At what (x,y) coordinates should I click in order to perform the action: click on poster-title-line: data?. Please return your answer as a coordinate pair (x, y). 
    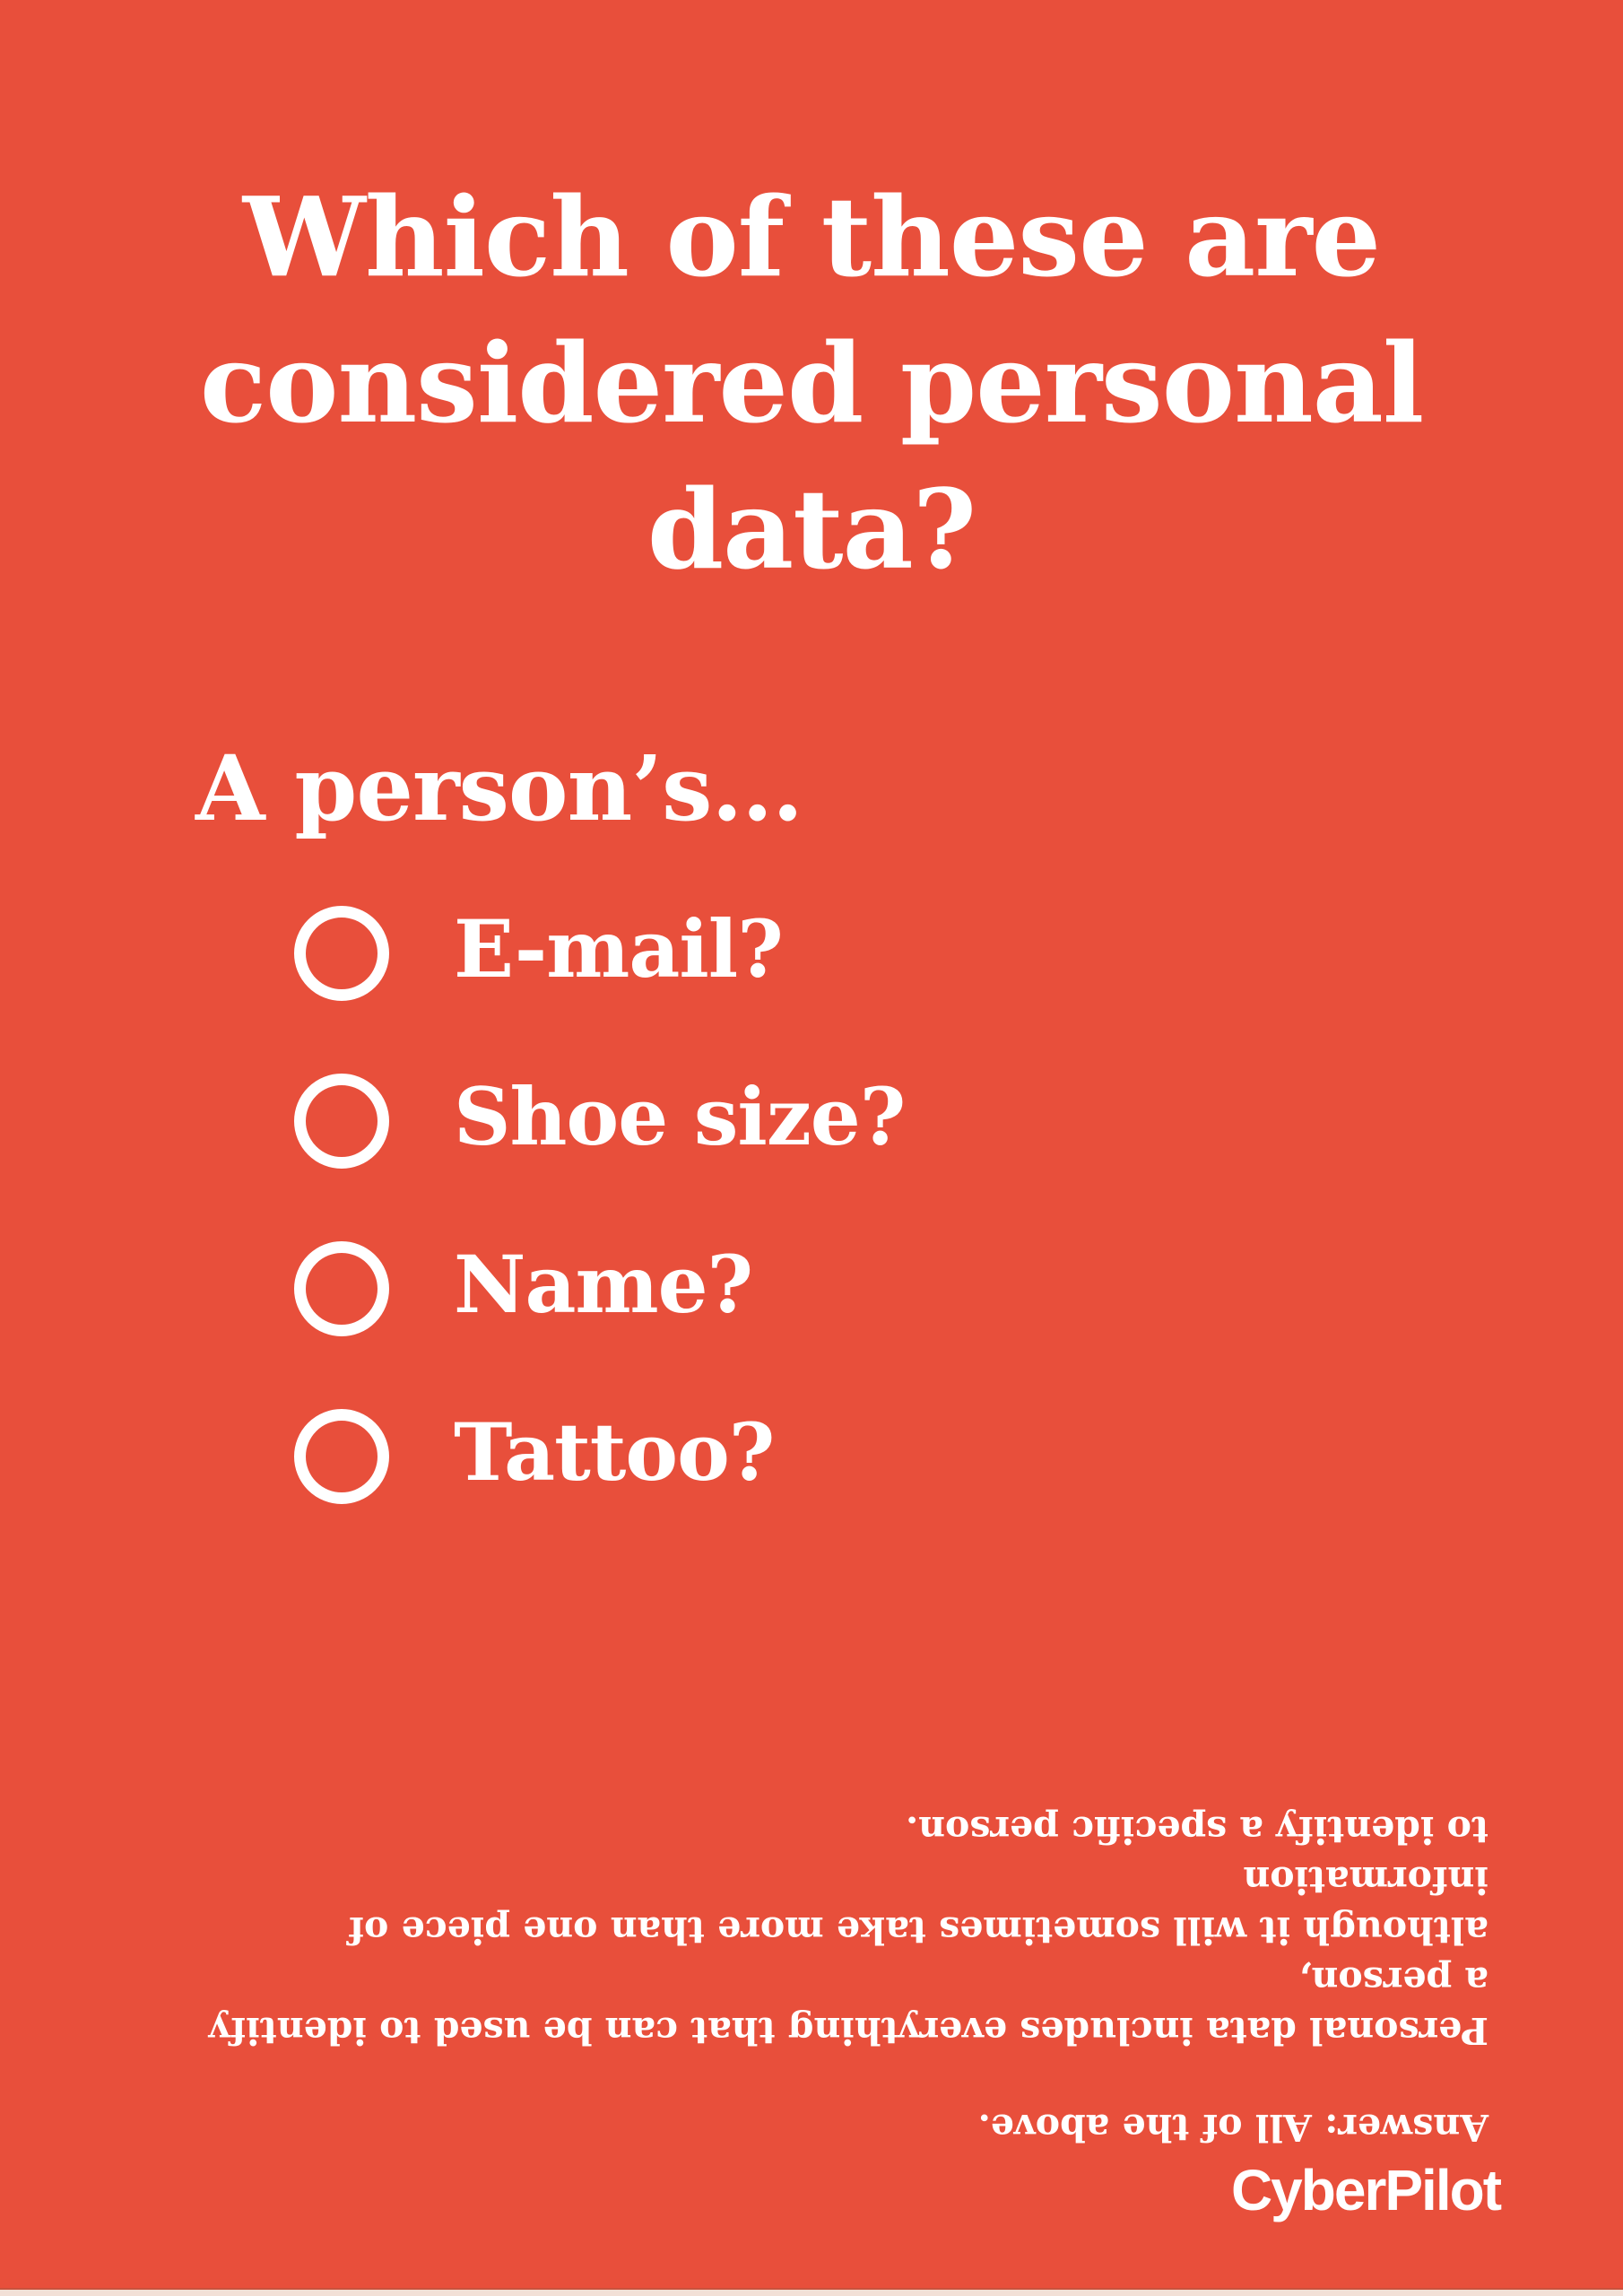
    Looking at the image, I should click on (811, 529).